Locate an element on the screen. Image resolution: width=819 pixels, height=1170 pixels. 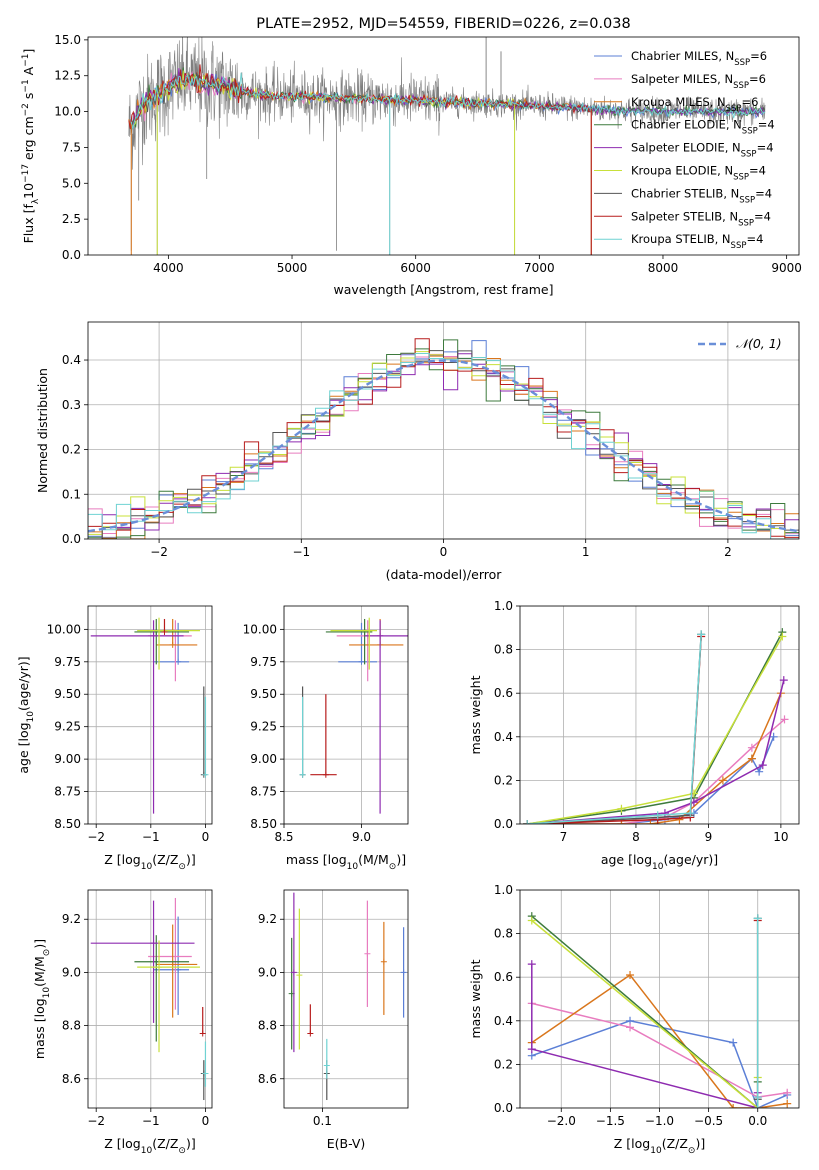
y-tick-label: 8.6 is located at coordinates (71, 1079).